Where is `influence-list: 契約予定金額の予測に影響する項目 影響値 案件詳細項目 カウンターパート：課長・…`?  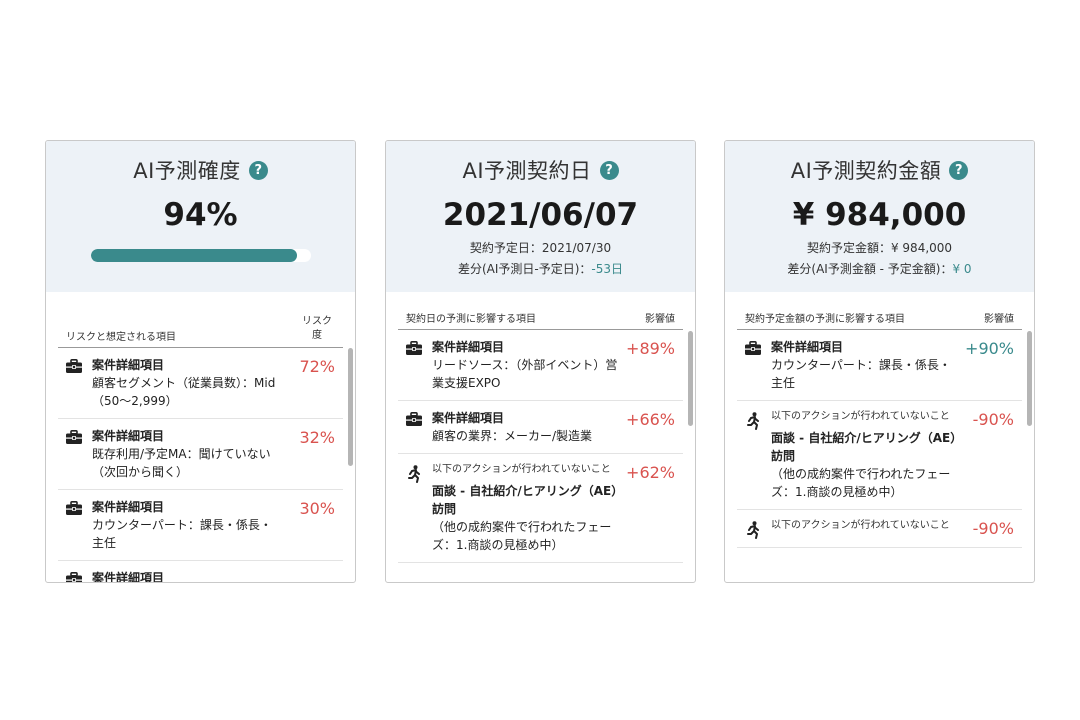
influence-list: 契約予定金額の予測に影響する項目 影響値 案件詳細項目 カウンターパート：課長・… is located at coordinates (879, 431).